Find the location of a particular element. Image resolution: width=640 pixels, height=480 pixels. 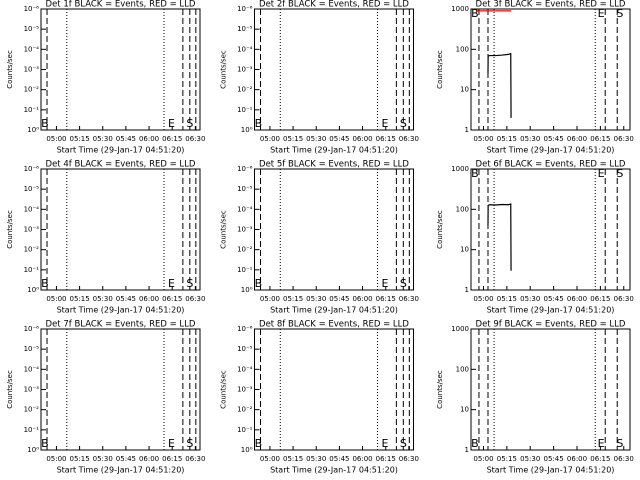

panel-title: Det 3f BLACK = Events, RED = LLD is located at coordinates (551, 5).